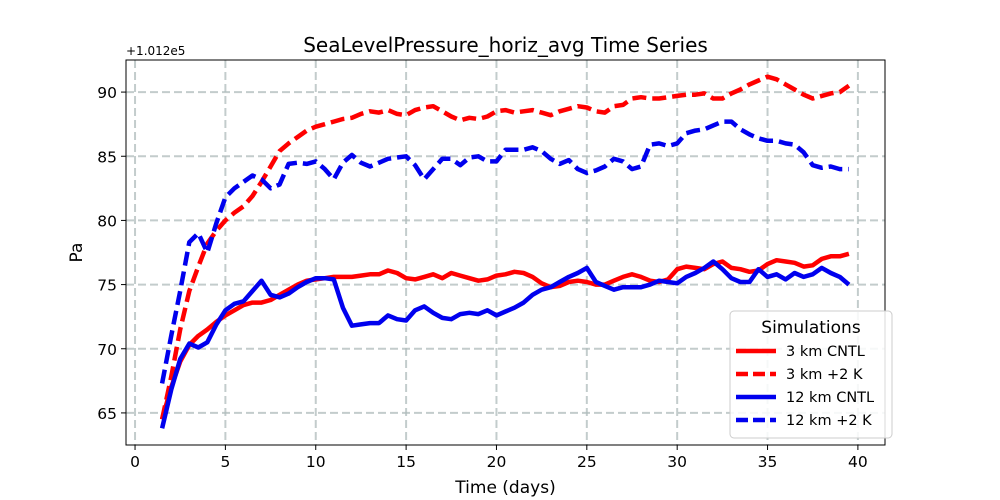 The width and height of the screenshot is (1000, 500). What do you see at coordinates (677, 462) in the screenshot?
I see `x-tick-label: 30` at bounding box center [677, 462].